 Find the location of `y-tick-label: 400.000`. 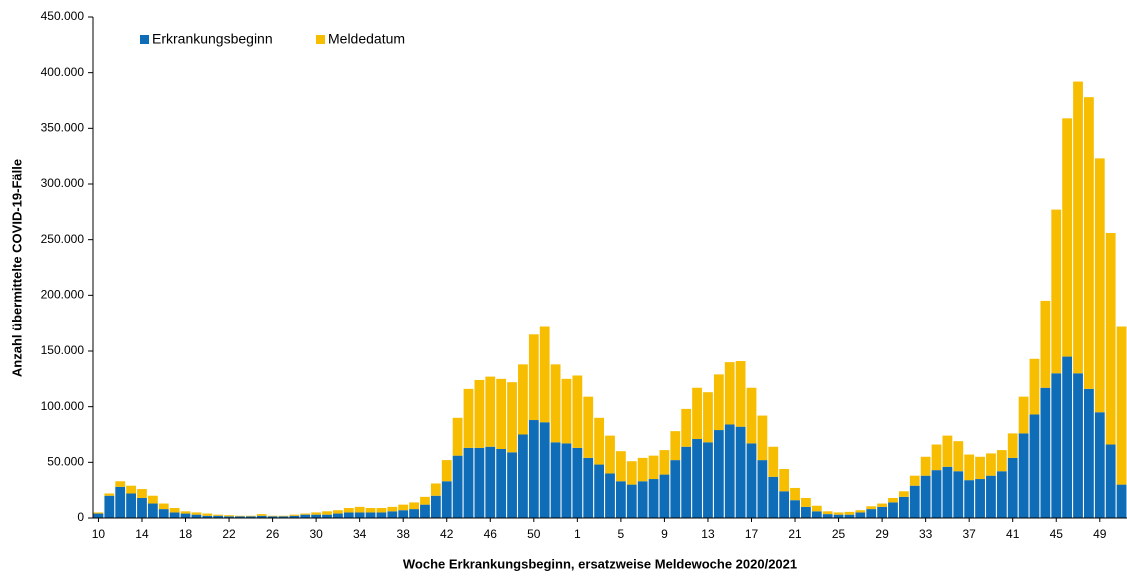

y-tick-label: 400.000 is located at coordinates (63, 72).